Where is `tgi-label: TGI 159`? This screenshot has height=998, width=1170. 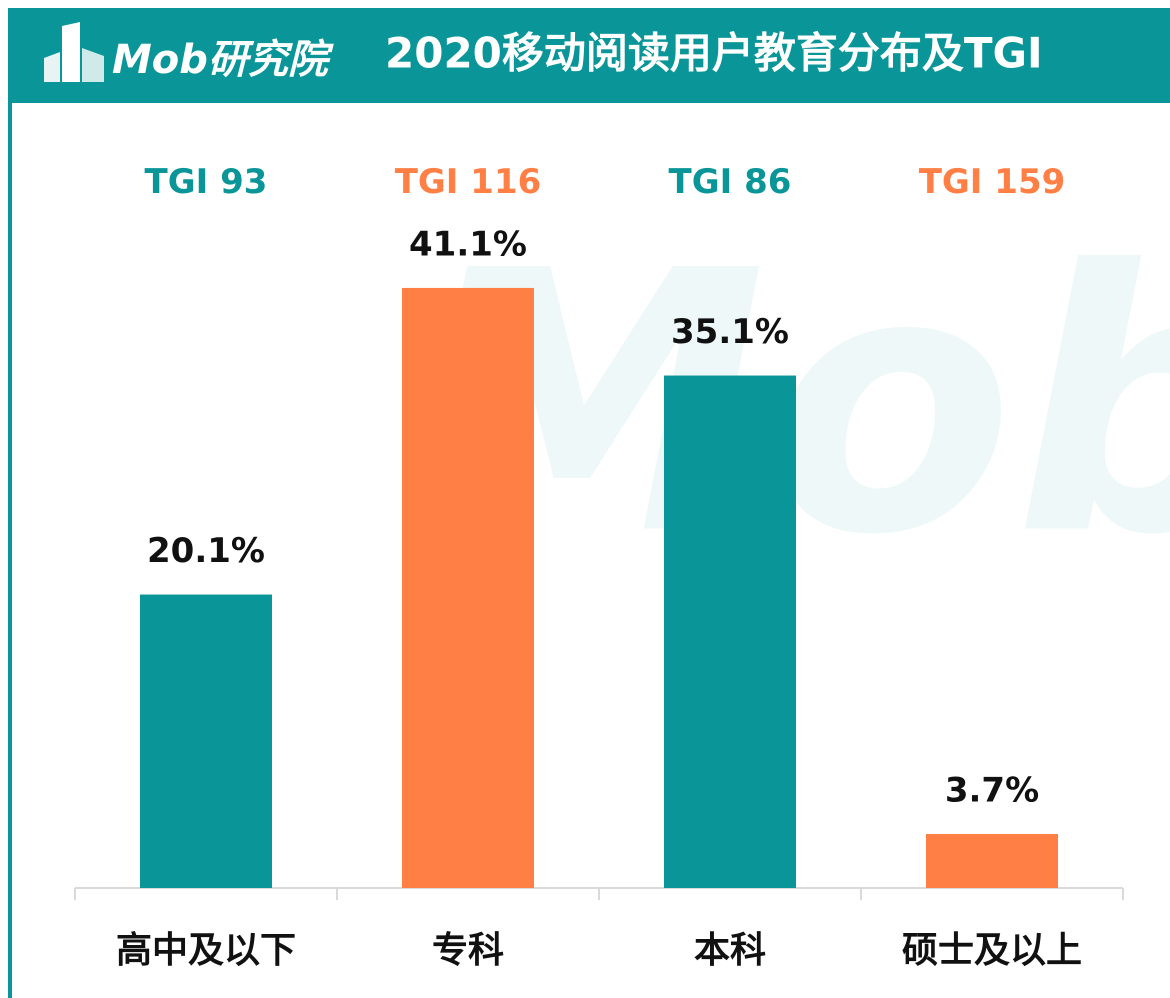 tgi-label: TGI 159 is located at coordinates (992, 182).